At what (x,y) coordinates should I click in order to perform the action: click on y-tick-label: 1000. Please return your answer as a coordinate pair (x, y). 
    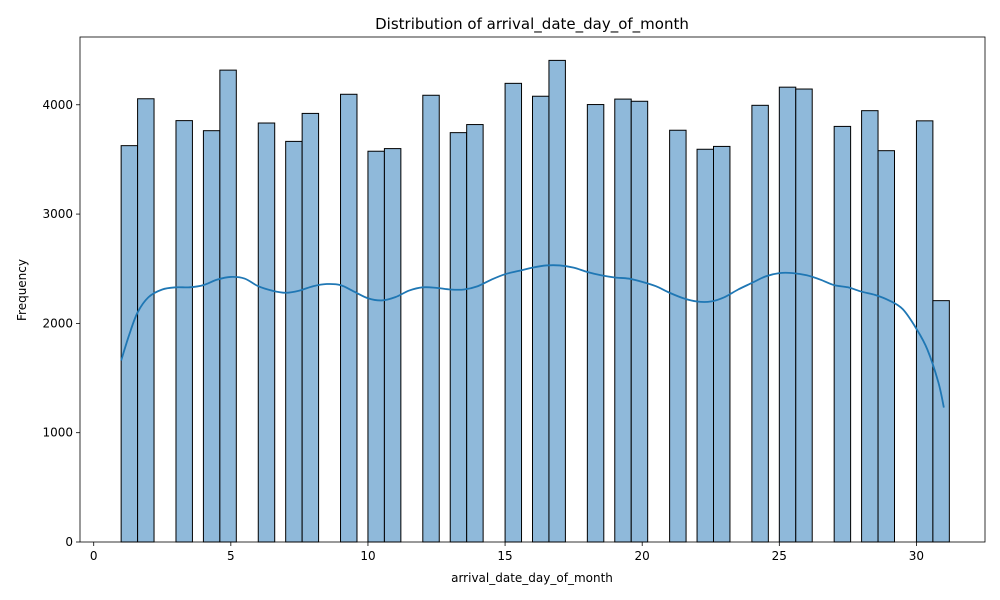
    Looking at the image, I should click on (57, 433).